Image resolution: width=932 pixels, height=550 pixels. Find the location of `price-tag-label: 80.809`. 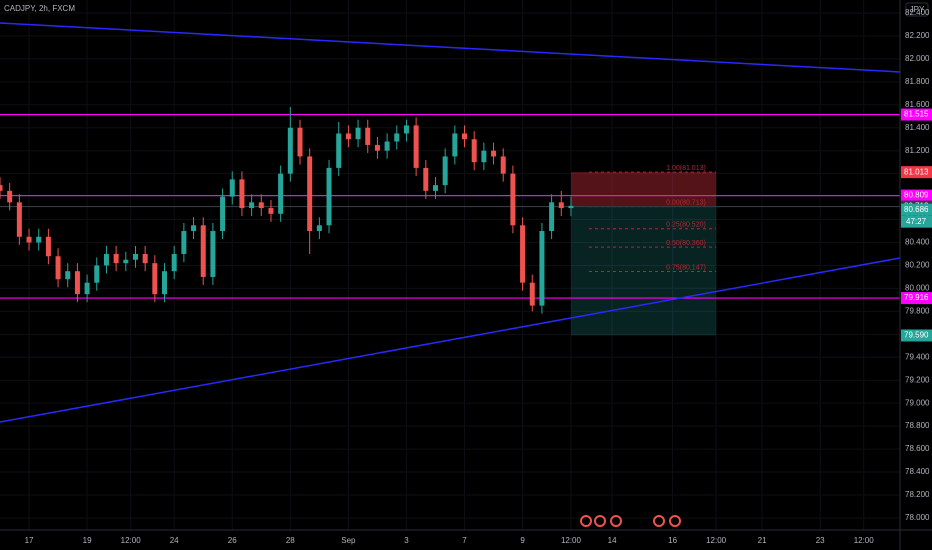

price-tag-label: 80.809 is located at coordinates (916, 195).